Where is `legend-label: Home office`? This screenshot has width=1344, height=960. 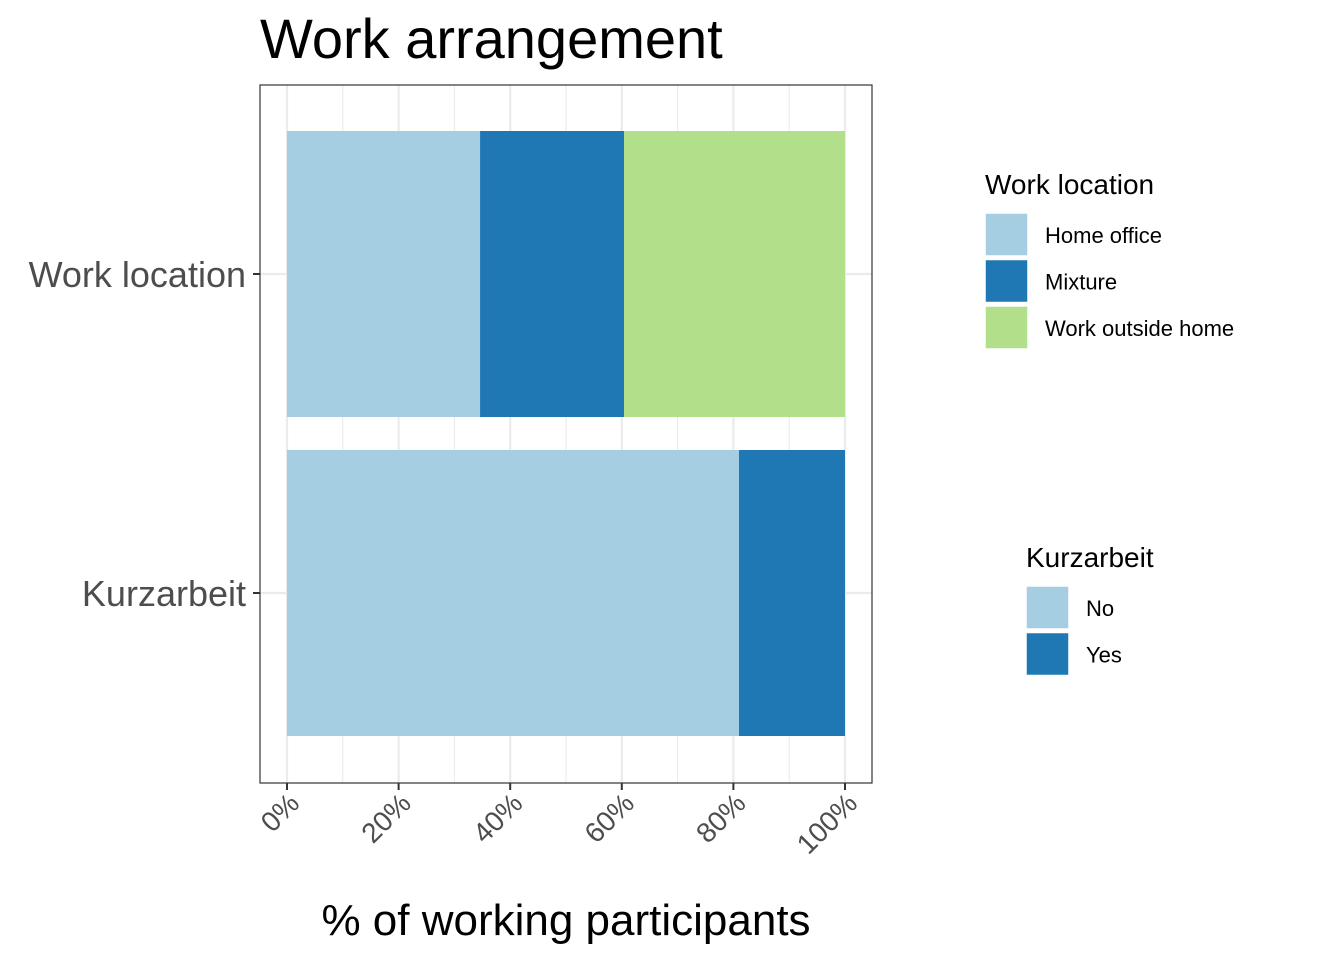
legend-label: Home office is located at coordinates (1103, 235).